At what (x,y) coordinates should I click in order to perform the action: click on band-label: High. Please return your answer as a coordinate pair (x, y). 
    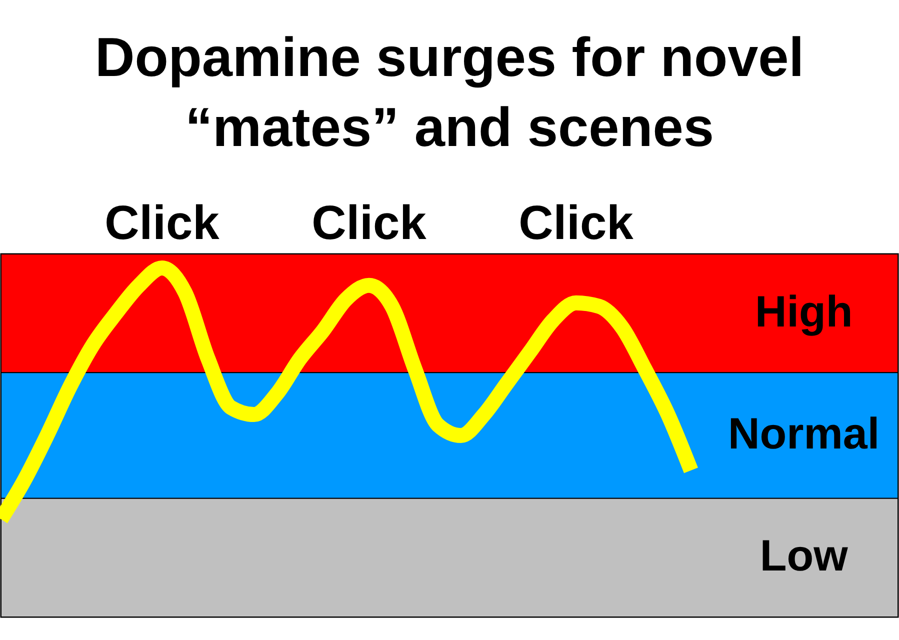
    Looking at the image, I should click on (803, 311).